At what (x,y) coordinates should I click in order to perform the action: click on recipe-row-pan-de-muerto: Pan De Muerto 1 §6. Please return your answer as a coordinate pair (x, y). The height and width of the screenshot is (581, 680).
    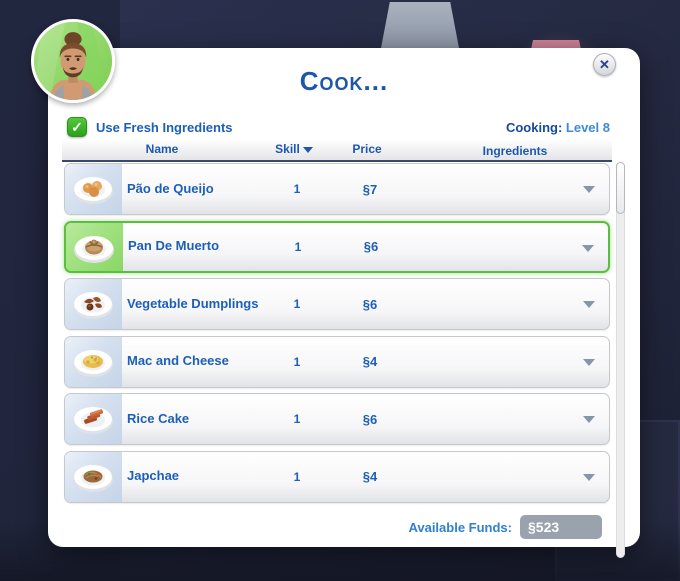
    Looking at the image, I should click on (337, 246).